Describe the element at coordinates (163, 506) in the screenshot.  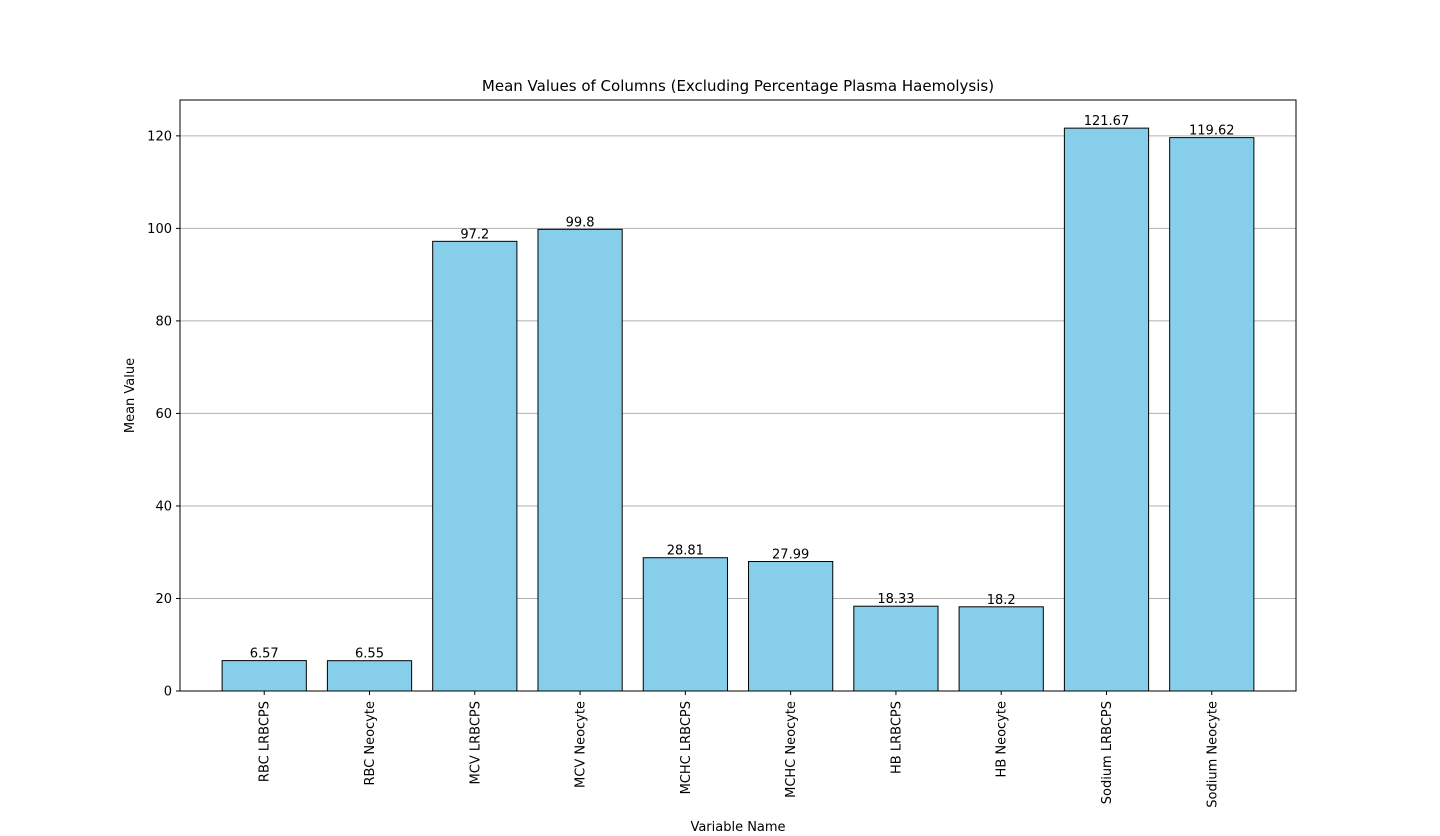
I see `y-tick-label: 40` at that location.